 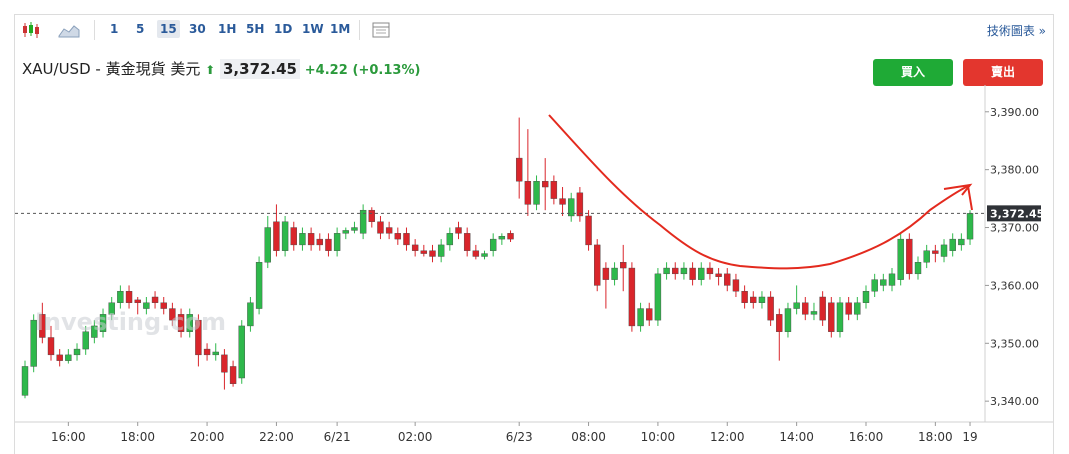 I want to click on x-tick-label: 6/23, so click(x=519, y=437).